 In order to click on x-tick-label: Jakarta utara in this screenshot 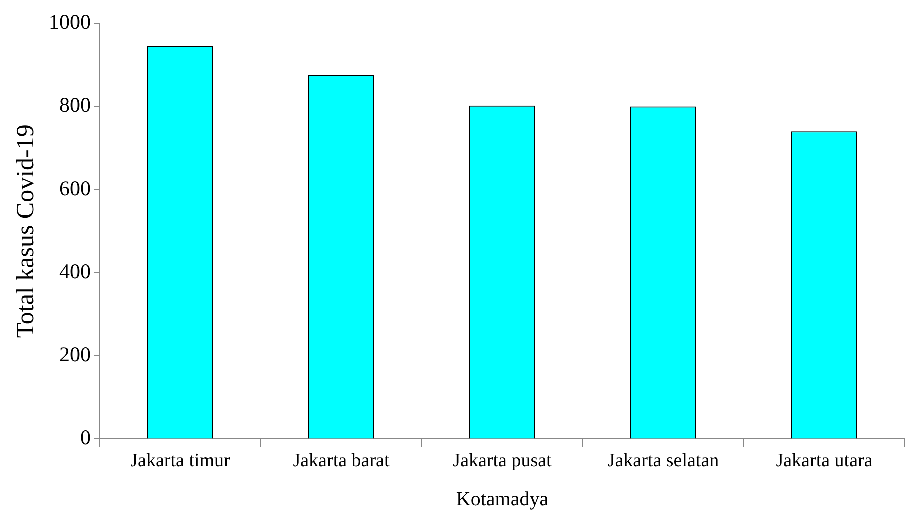, I will do `click(825, 461)`.